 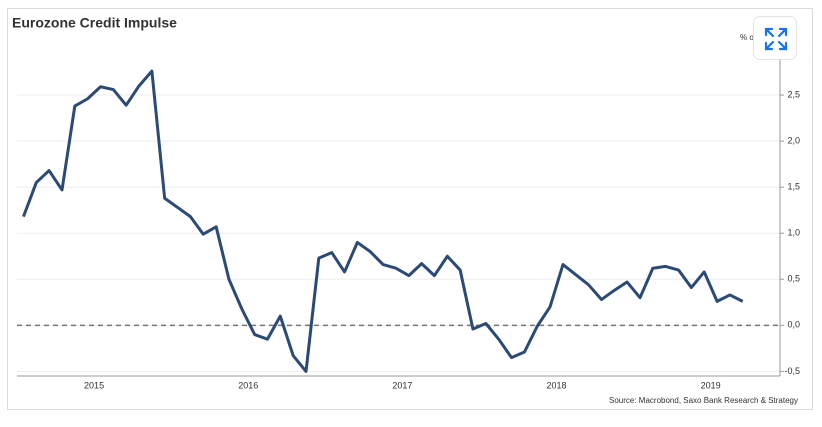 What do you see at coordinates (793, 279) in the screenshot?
I see `y-tick-label: 0,5` at bounding box center [793, 279].